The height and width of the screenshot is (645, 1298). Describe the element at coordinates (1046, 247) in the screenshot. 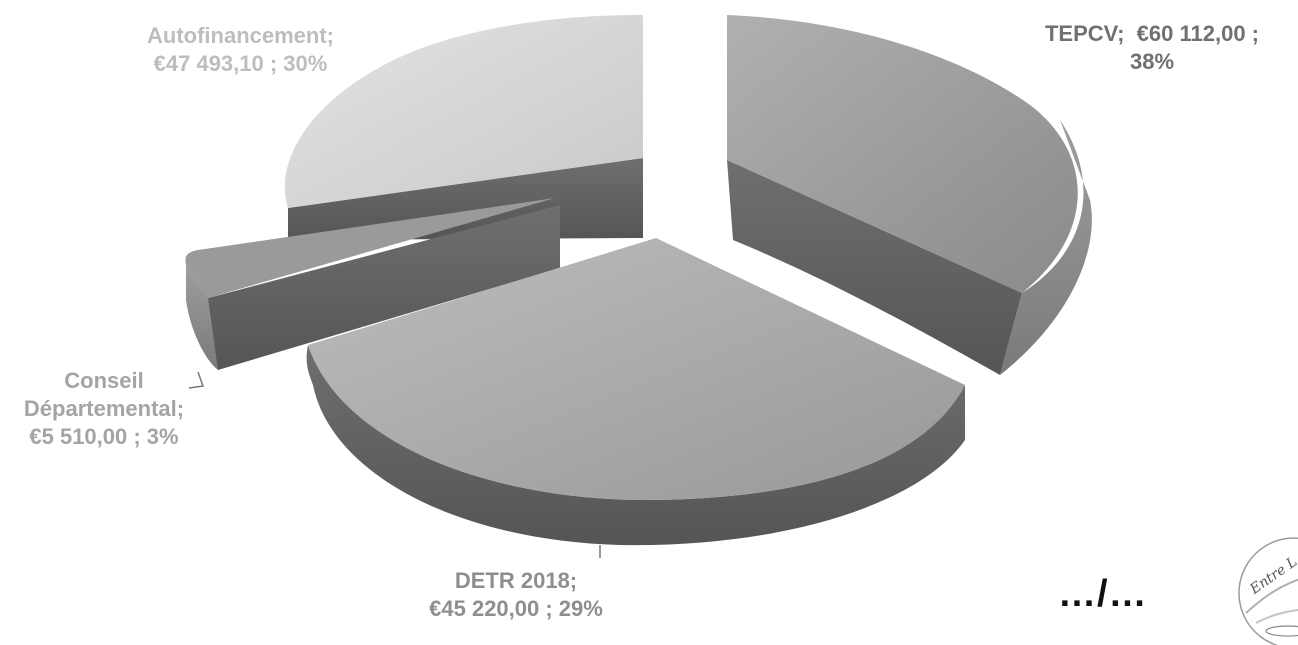

I see `slice-tepcv-rim` at that location.